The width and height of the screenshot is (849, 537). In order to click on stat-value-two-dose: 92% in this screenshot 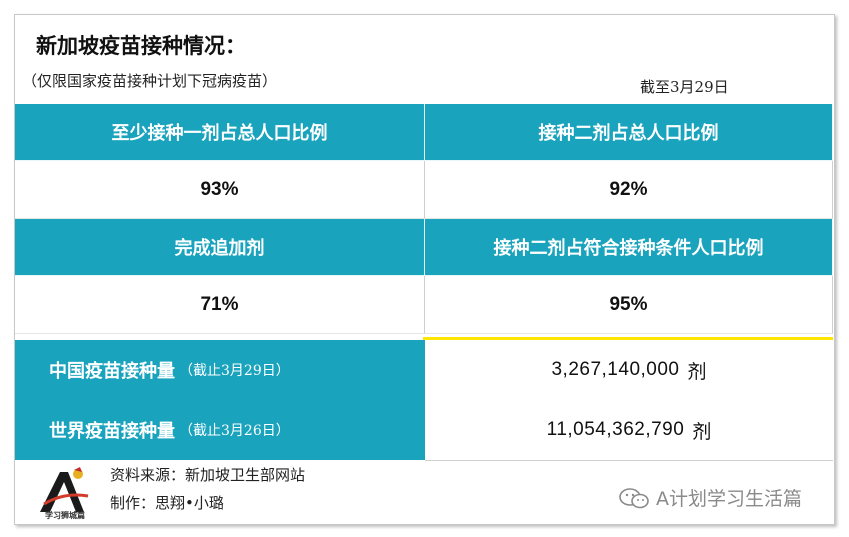, I will do `click(629, 190)`.